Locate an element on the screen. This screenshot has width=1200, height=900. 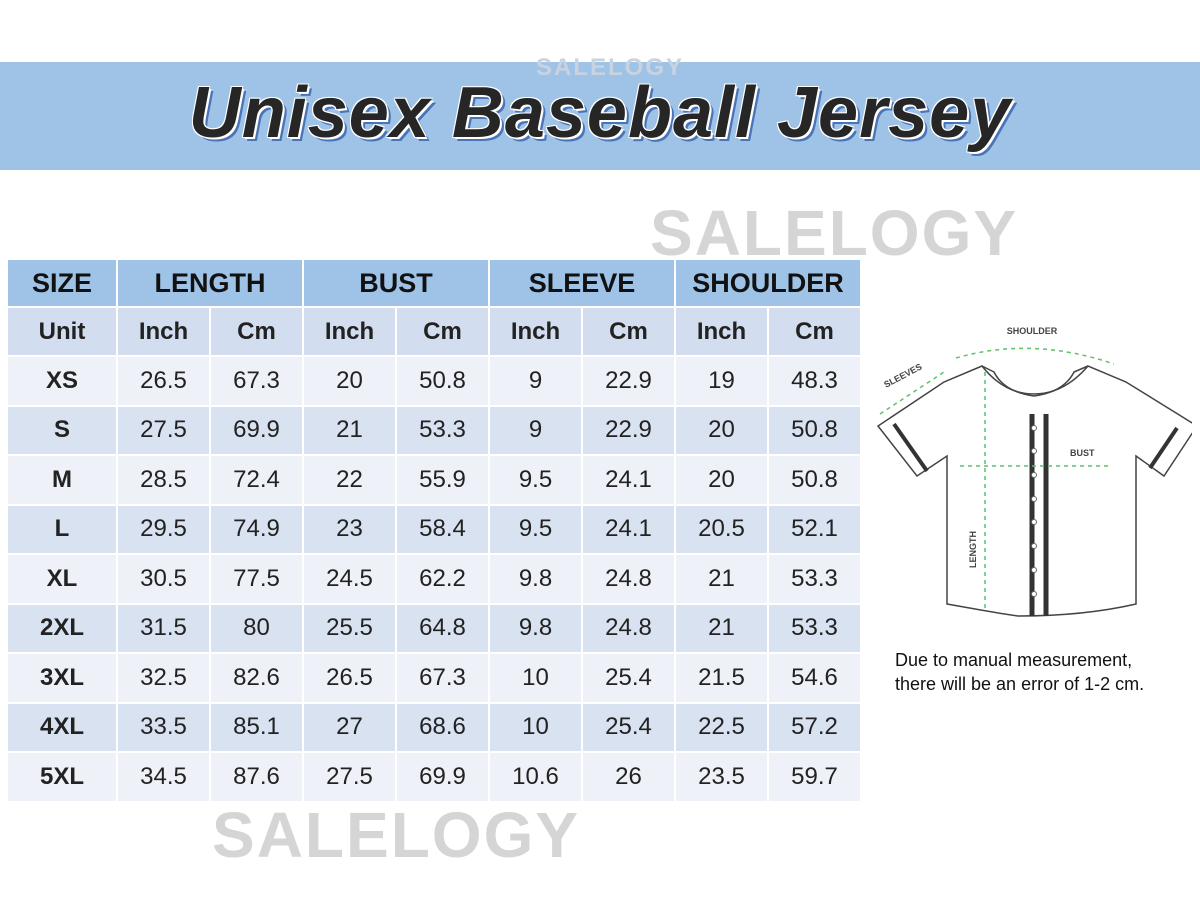
unit-row: Unit Inch Cm Inch Cm Inch Cm Inch Cm is located at coordinates (434, 331).